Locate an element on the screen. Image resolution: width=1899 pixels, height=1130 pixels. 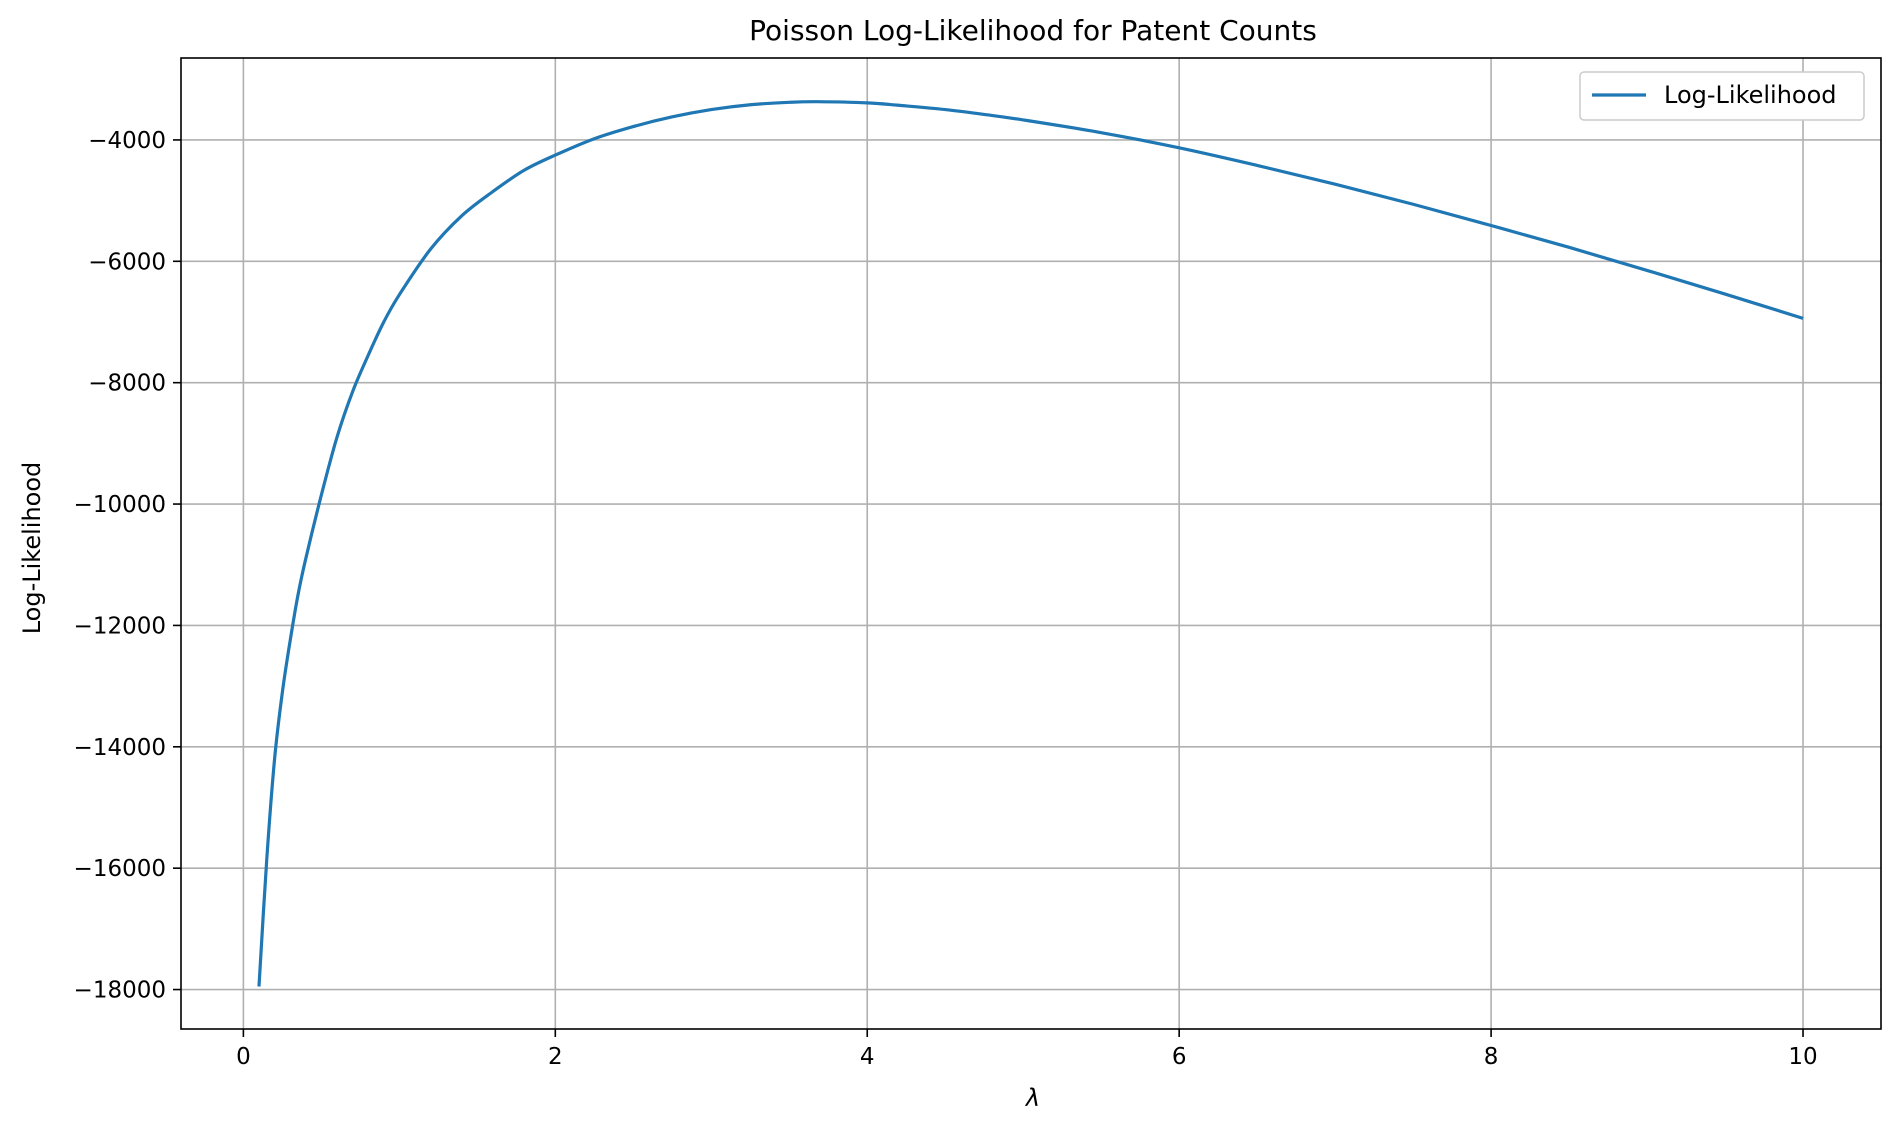
y-tick-label: −10000 is located at coordinates (120, 505).